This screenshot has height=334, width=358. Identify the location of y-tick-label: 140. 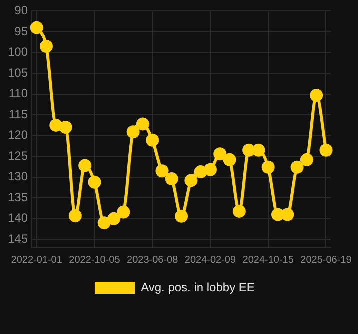
(18, 218).